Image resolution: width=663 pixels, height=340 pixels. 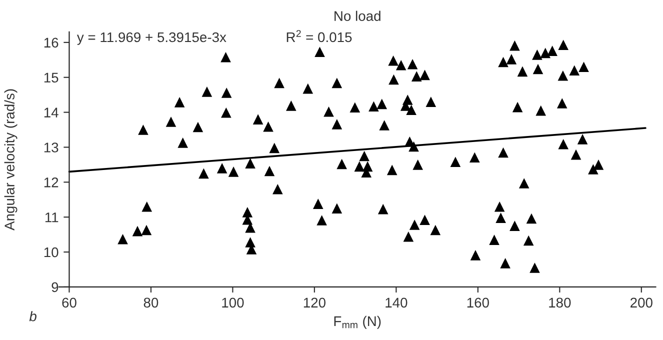 I want to click on y-tick-label: 15, so click(x=51, y=77).